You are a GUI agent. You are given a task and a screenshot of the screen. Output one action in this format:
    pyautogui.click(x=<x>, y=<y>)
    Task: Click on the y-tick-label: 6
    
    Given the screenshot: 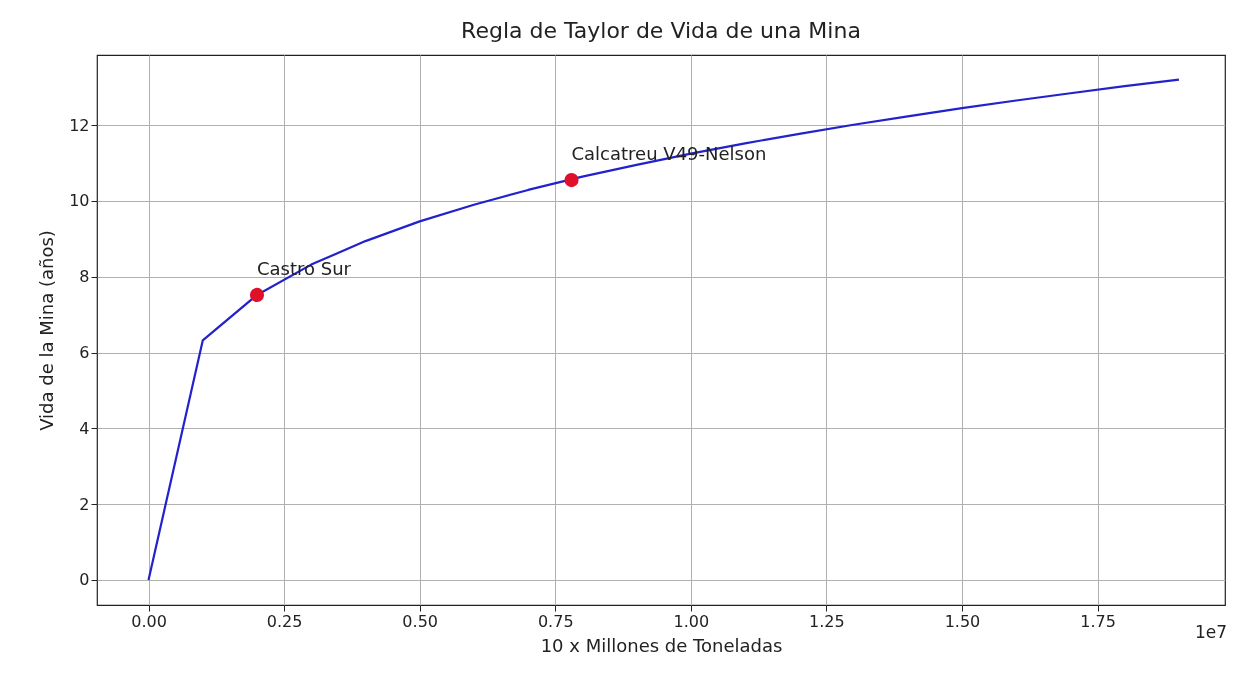 What is the action you would take?
    pyautogui.click(x=84, y=353)
    